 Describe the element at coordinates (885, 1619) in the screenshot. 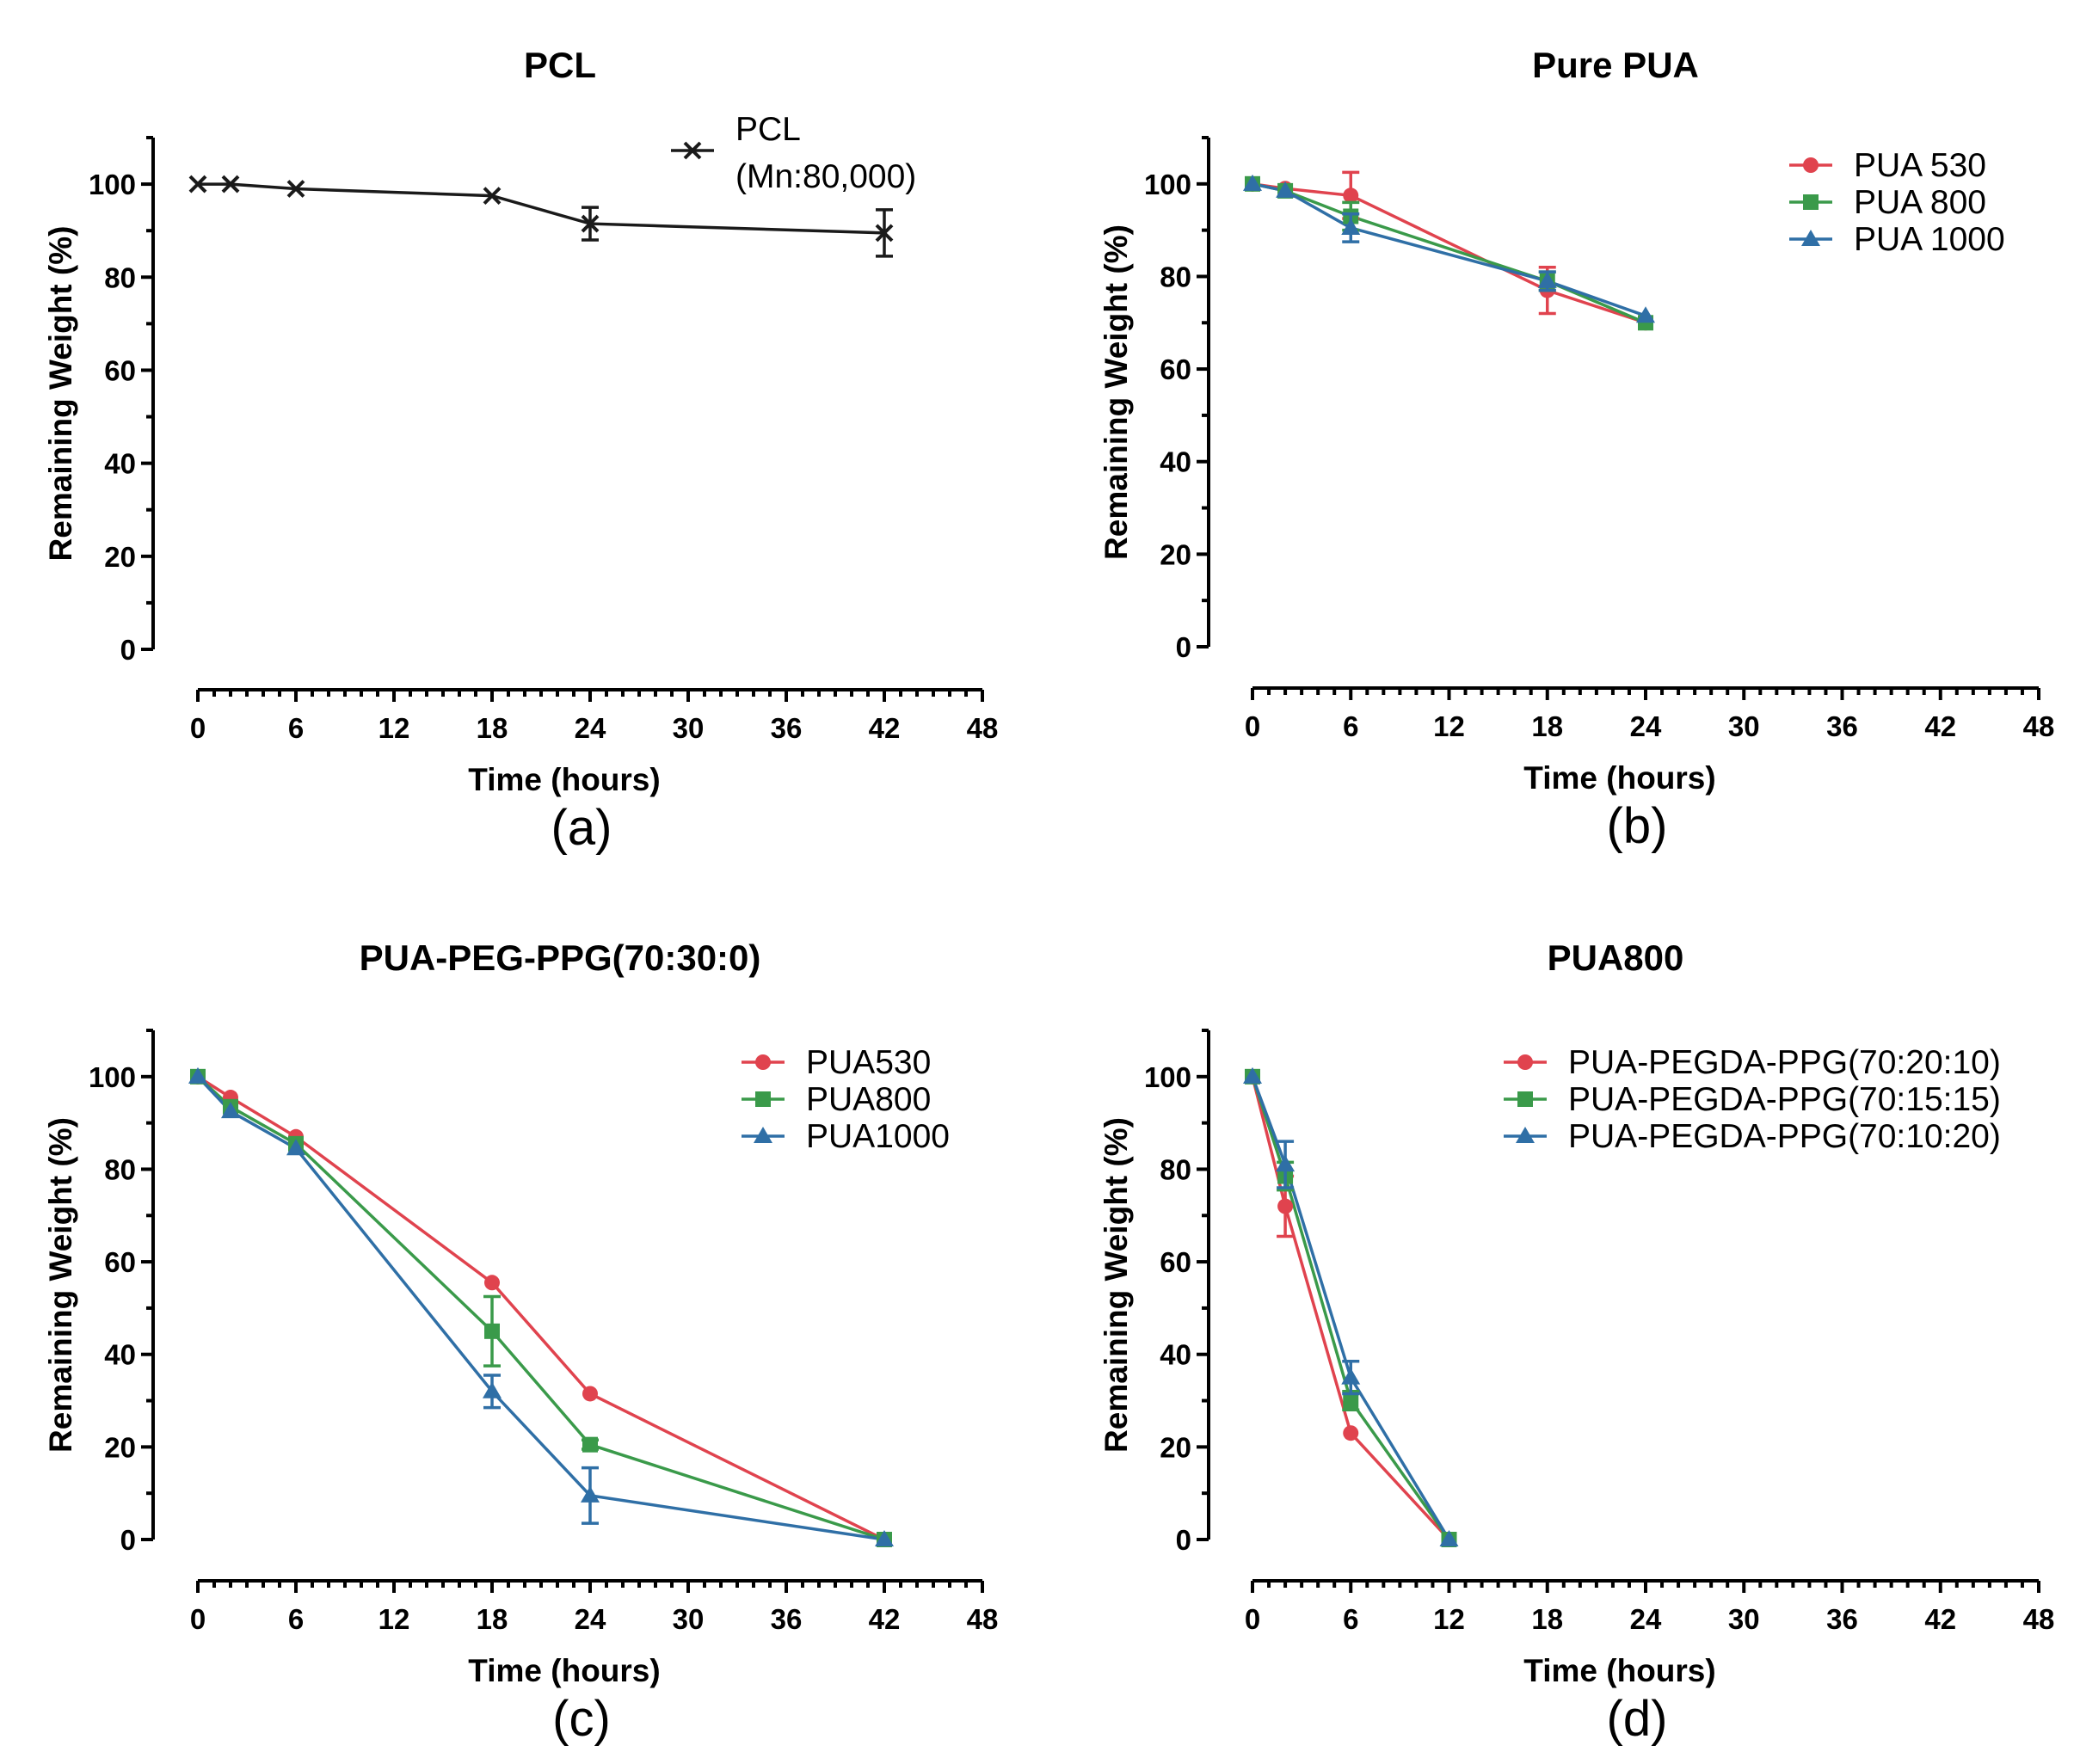

I see `x-tick-label: 42` at that location.